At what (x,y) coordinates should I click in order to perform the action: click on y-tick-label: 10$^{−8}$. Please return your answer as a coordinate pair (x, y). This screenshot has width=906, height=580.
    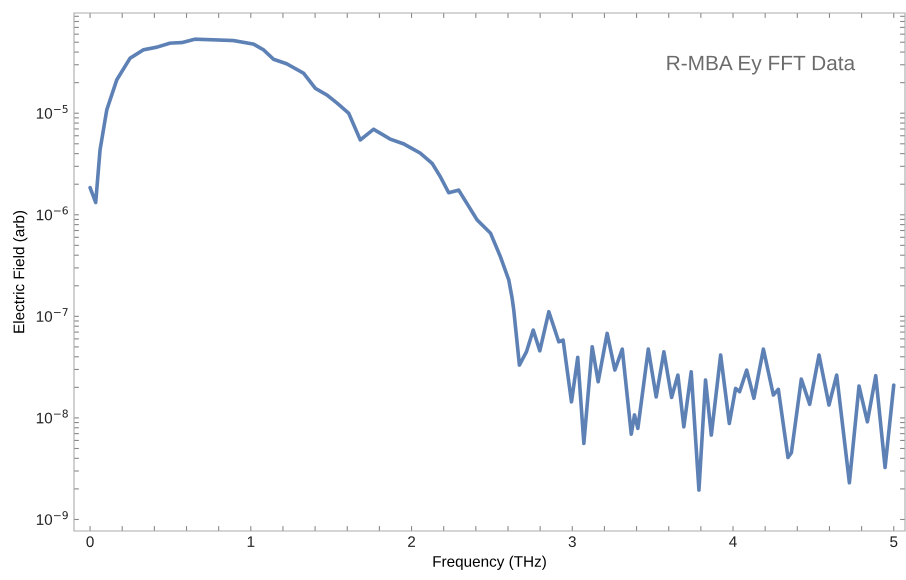
    Looking at the image, I should click on (52, 417).